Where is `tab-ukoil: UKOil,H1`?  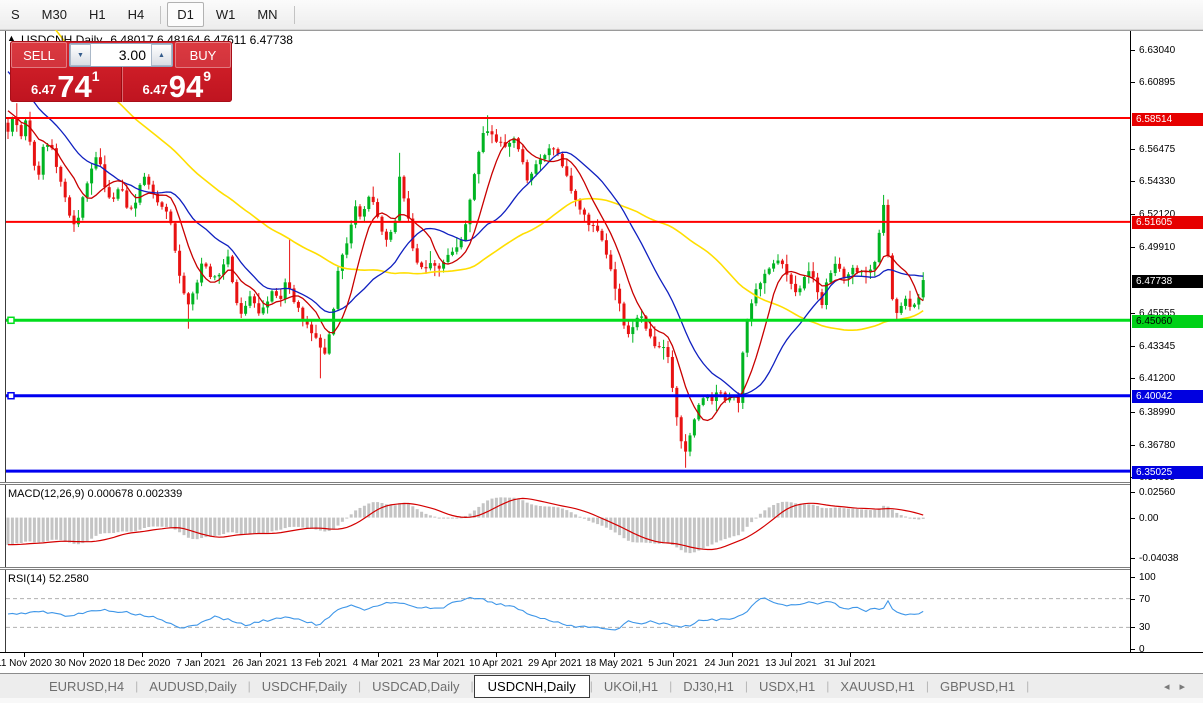
tab-ukoil: UKOil,H1 is located at coordinates (631, 686).